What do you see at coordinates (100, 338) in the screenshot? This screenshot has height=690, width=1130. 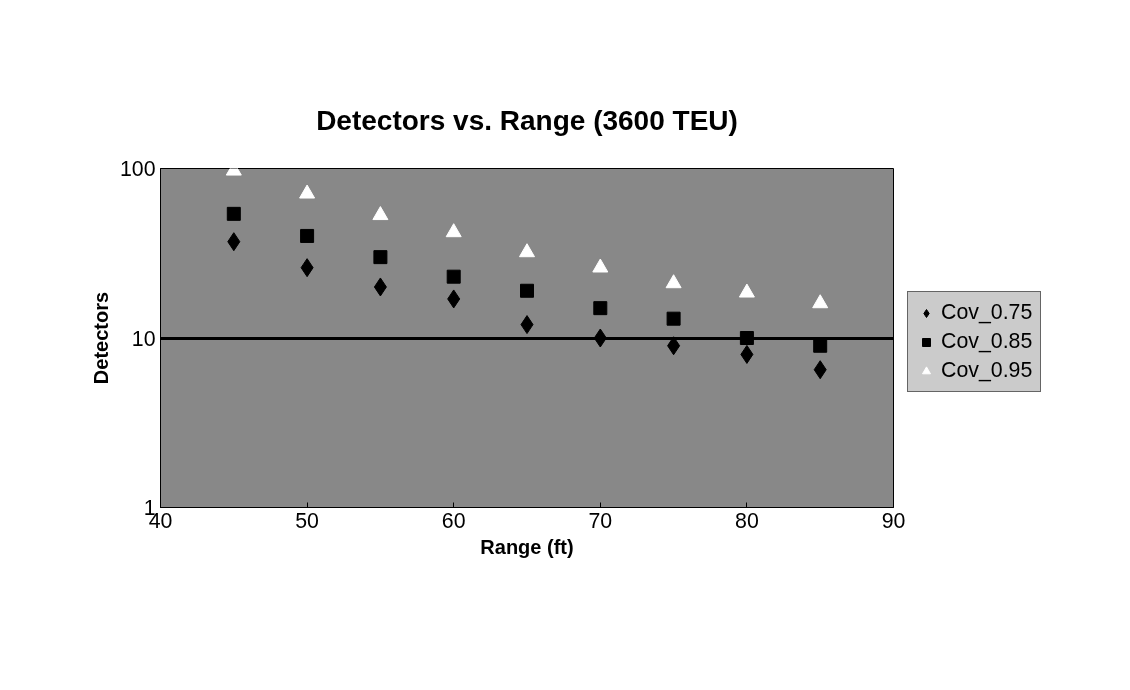 I see `y-axis-title: Detectors` at bounding box center [100, 338].